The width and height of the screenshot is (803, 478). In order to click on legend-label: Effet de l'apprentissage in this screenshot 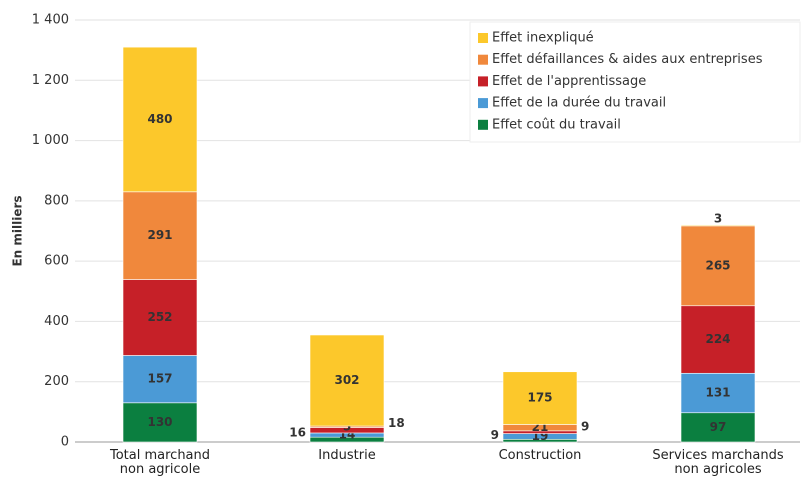, I will do `click(569, 81)`.